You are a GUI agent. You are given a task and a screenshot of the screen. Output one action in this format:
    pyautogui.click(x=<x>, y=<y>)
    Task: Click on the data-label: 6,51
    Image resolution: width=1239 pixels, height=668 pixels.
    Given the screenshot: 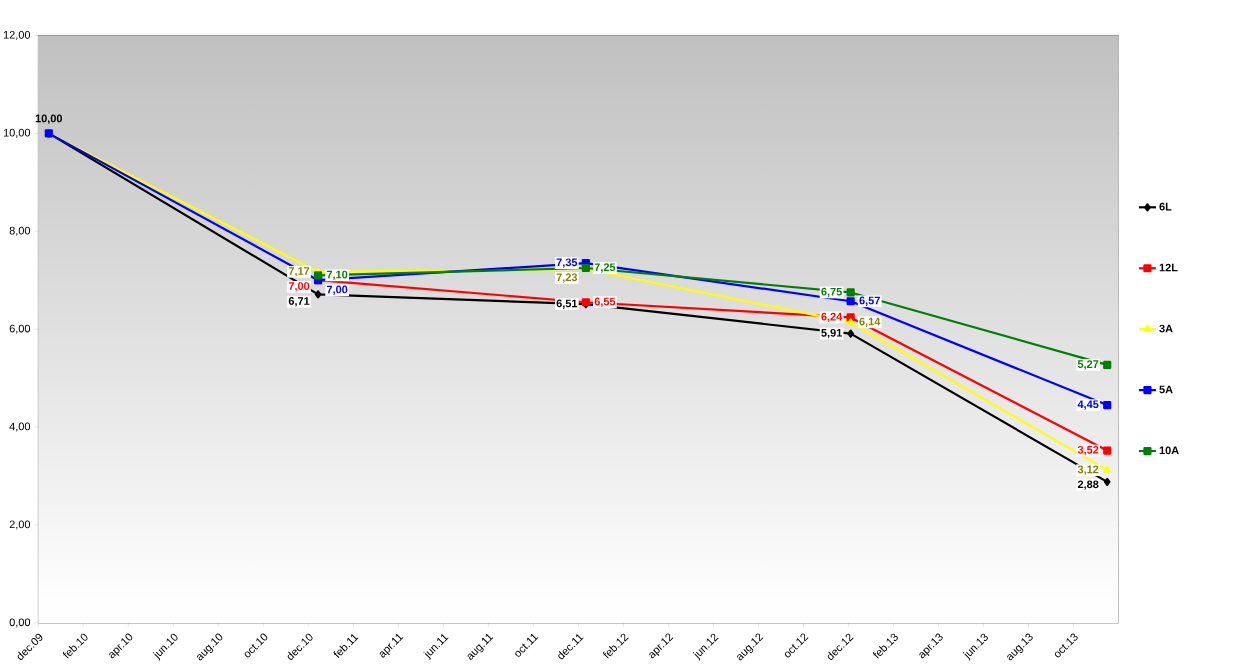 What is the action you would take?
    pyautogui.click(x=567, y=304)
    